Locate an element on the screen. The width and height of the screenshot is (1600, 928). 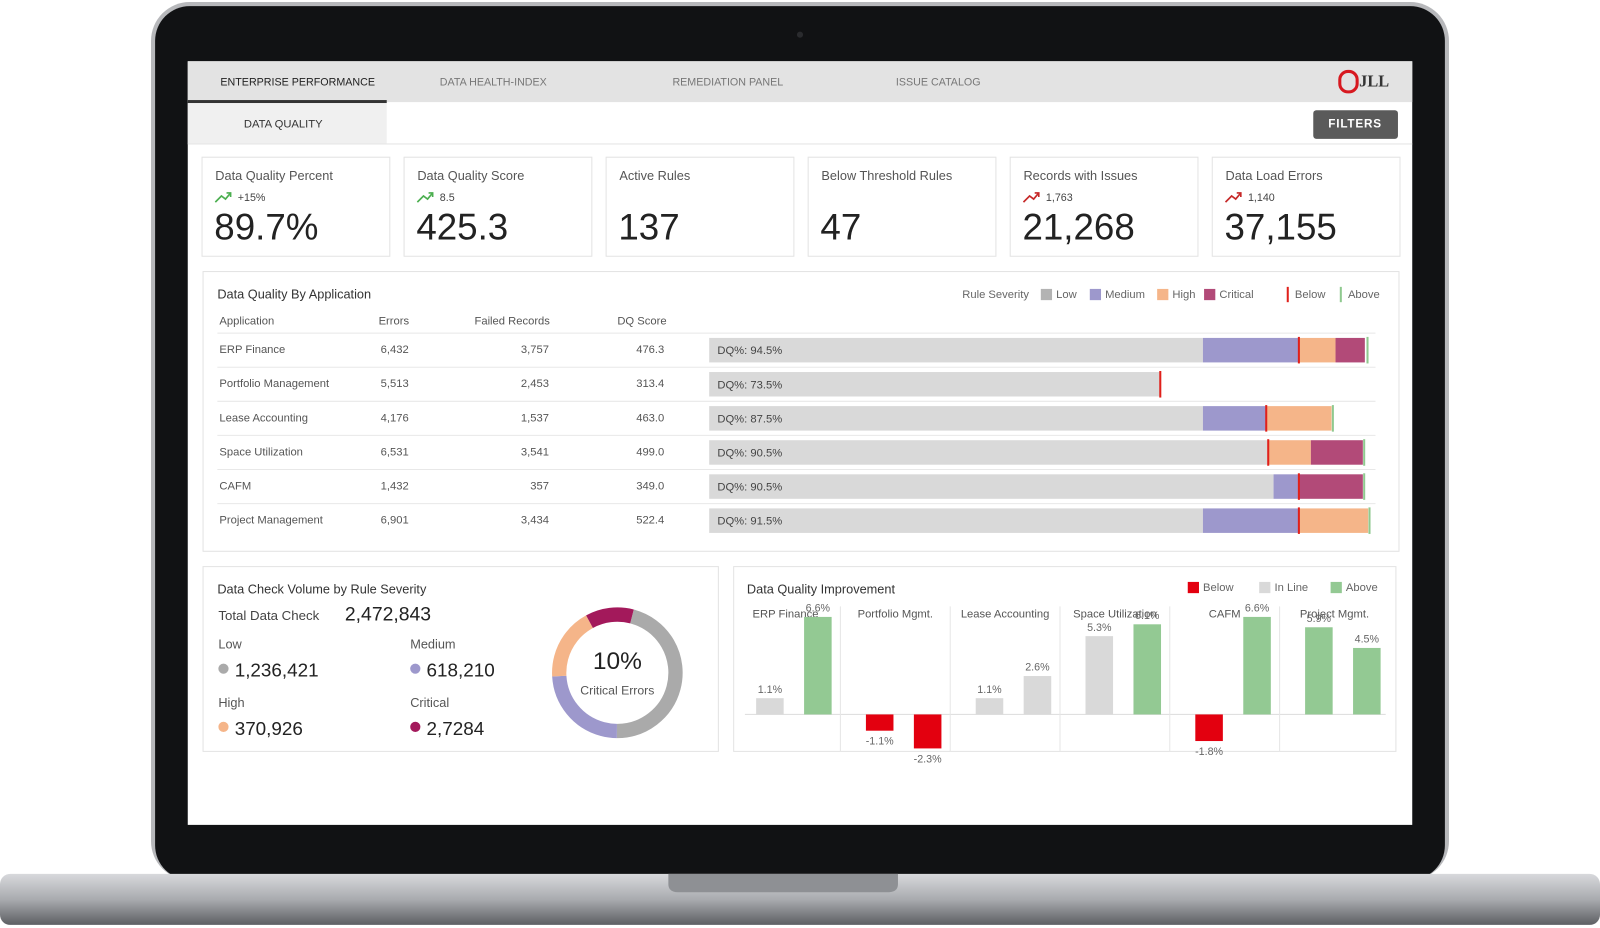
nav-tab: ISSUE CATALOG is located at coordinates (938, 83).